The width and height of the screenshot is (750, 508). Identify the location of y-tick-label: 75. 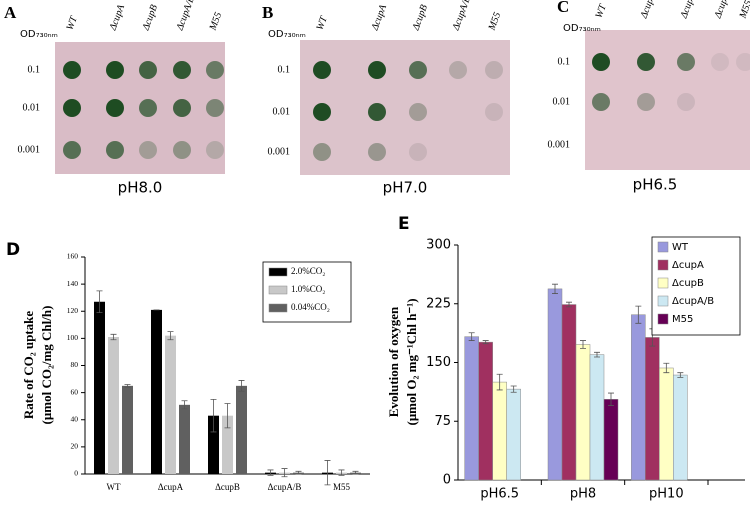
(442, 421).